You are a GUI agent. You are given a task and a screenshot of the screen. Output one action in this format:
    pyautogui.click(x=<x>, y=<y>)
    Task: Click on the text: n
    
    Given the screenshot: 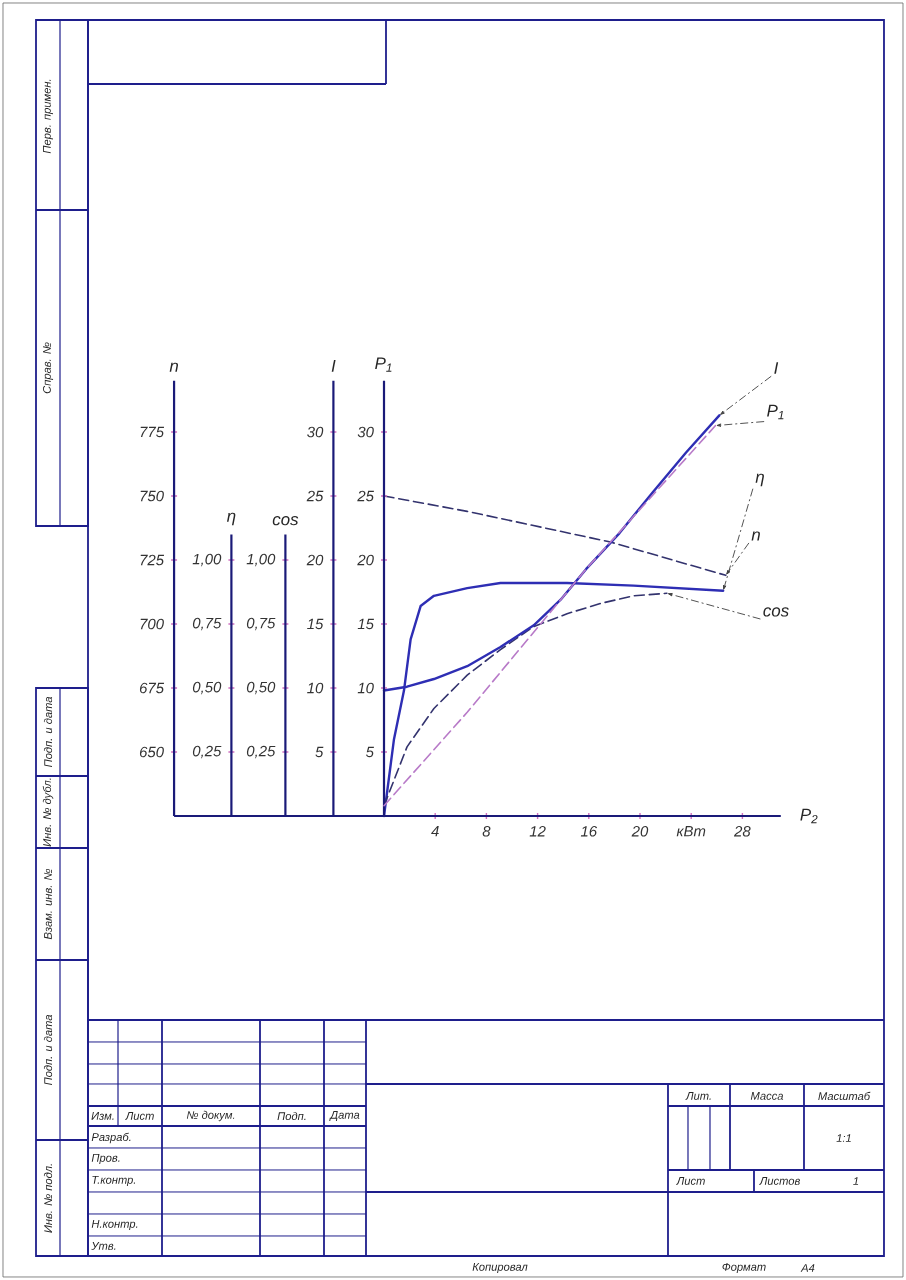 What is the action you would take?
    pyautogui.click(x=755, y=536)
    